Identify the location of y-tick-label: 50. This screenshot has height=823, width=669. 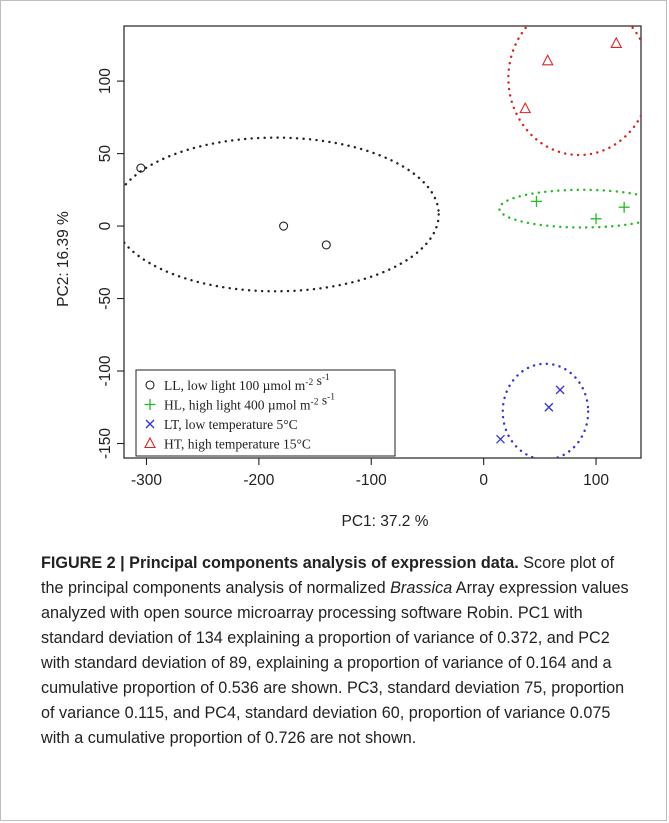
(105, 154).